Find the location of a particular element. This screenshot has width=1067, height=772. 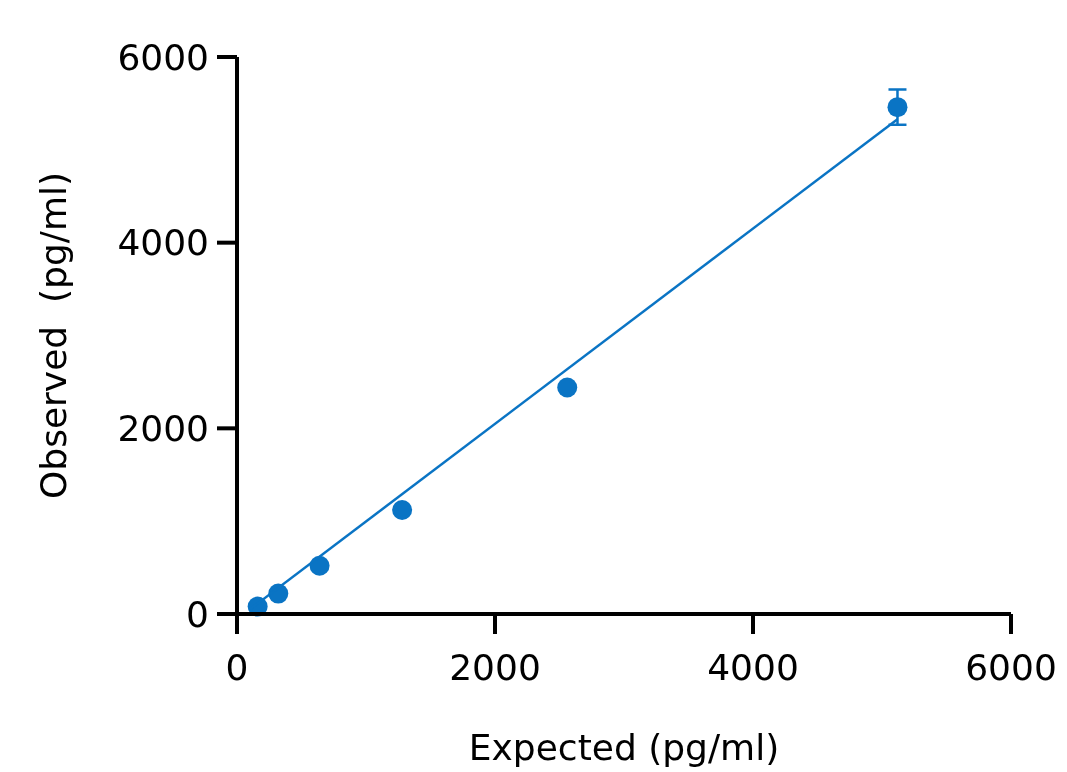

y-tick-label: 6000 is located at coordinates (163, 57).